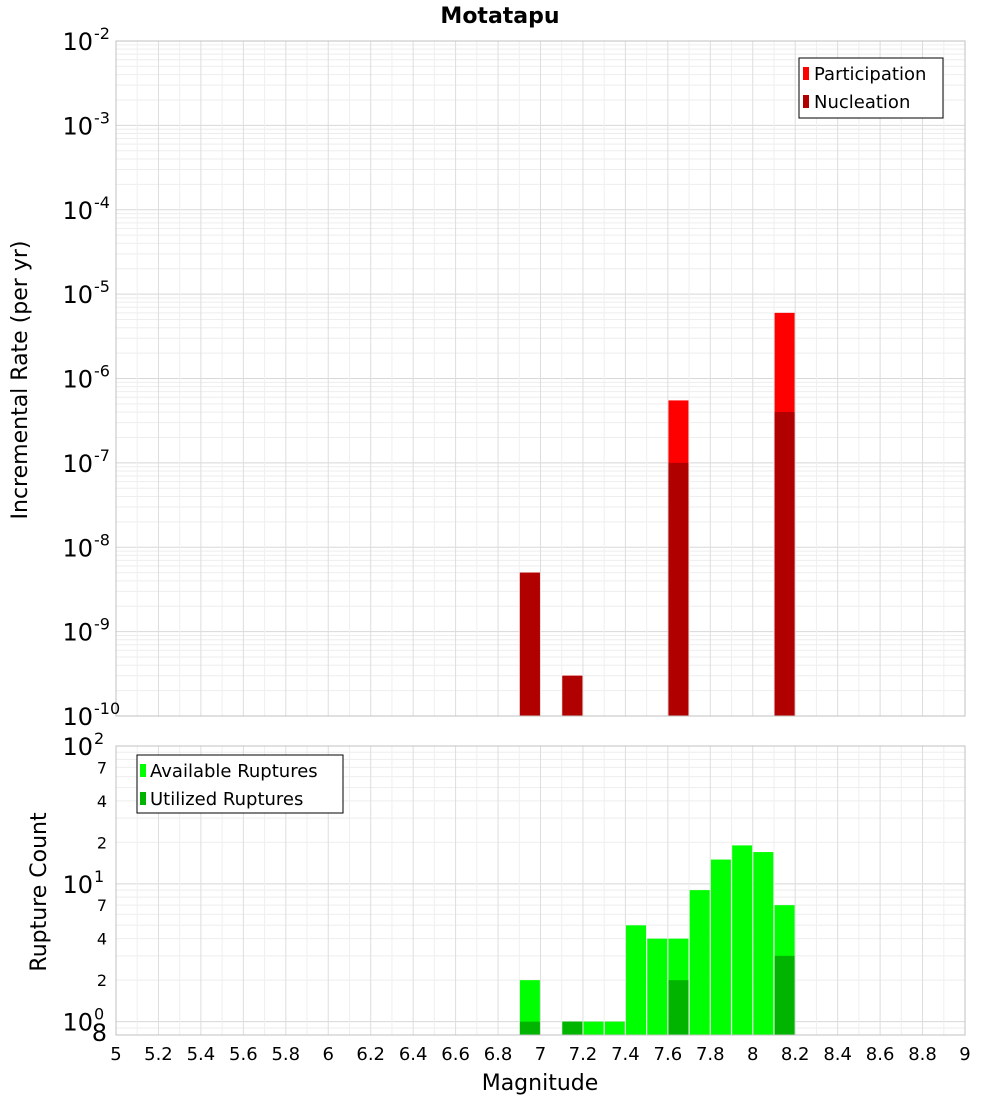  Describe the element at coordinates (328, 1054) in the screenshot. I see `x-tick-label: 6` at that location.